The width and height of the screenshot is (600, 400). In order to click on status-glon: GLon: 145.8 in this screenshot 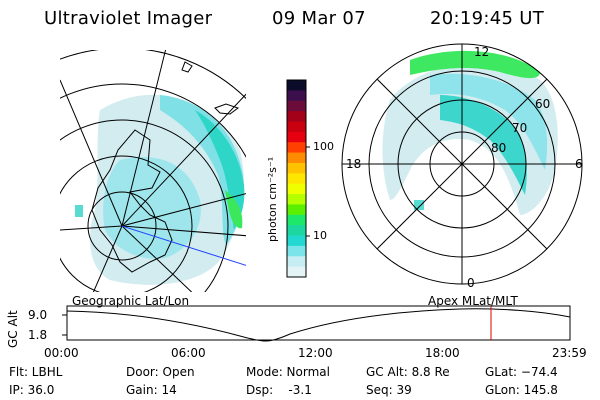, I will do `click(521, 390)`.